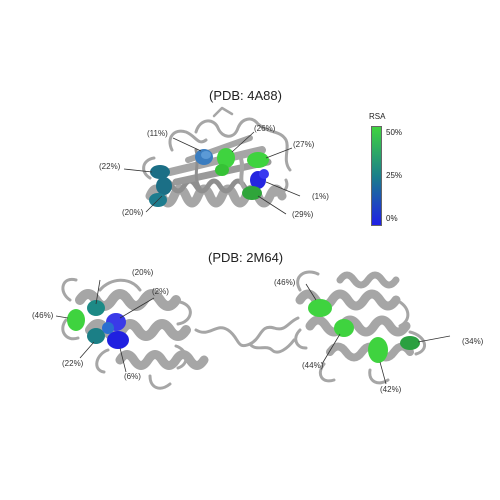 The image size is (500, 500). Describe the element at coordinates (377, 116) in the screenshot. I see `colorbar-title: RSA` at that location.